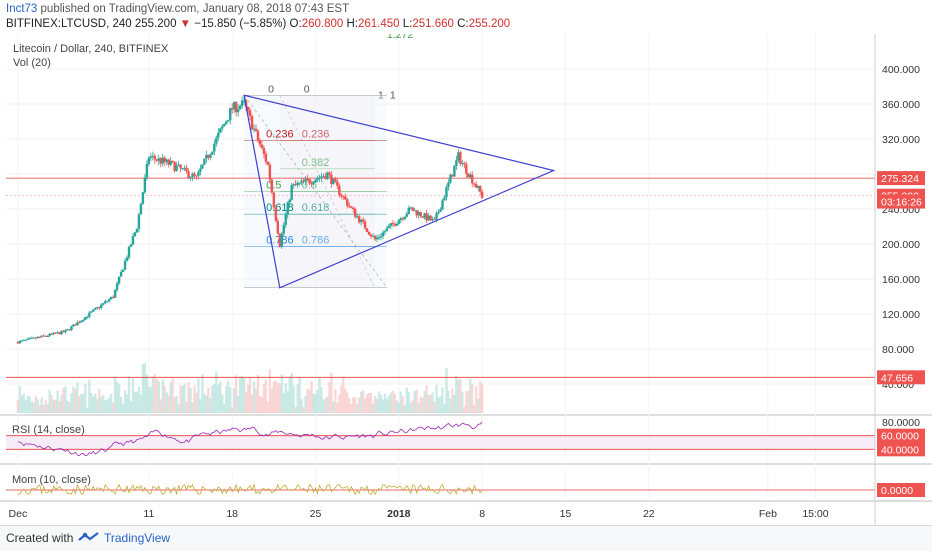 The image size is (932, 551). I want to click on price-tick-label: 400.000, so click(901, 70).